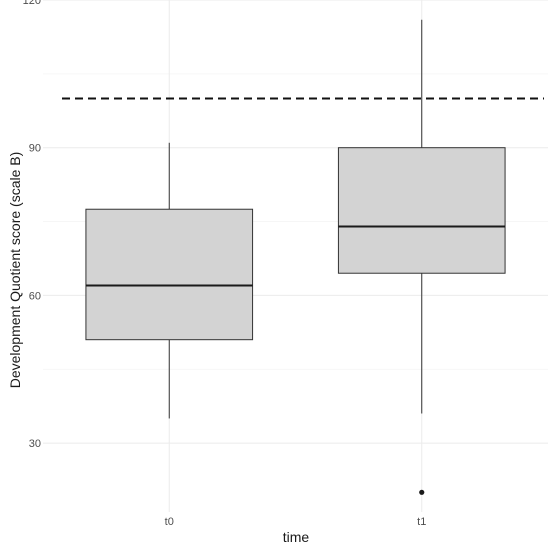 The height and width of the screenshot is (549, 550). I want to click on outlier-point, so click(422, 492).